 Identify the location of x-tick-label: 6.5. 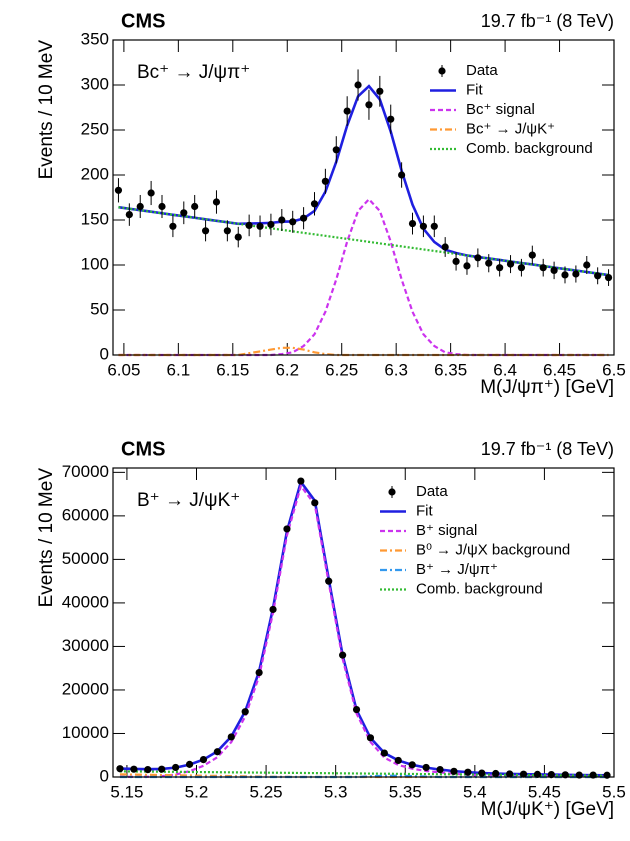
(614, 369).